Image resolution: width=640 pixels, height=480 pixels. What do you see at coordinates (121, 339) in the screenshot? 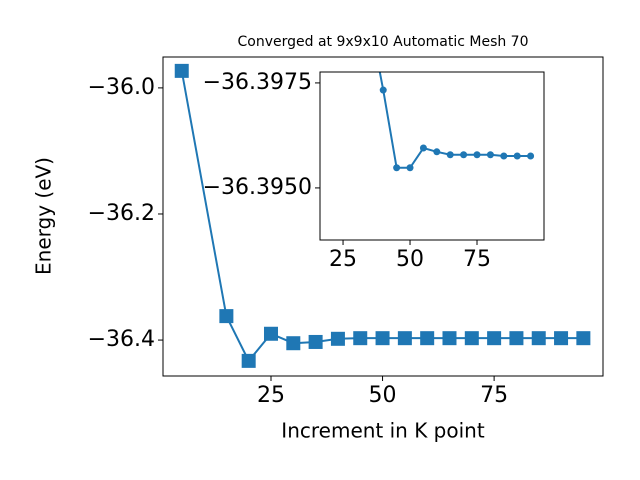
I see `y-tick-label: −36.4` at bounding box center [121, 339].